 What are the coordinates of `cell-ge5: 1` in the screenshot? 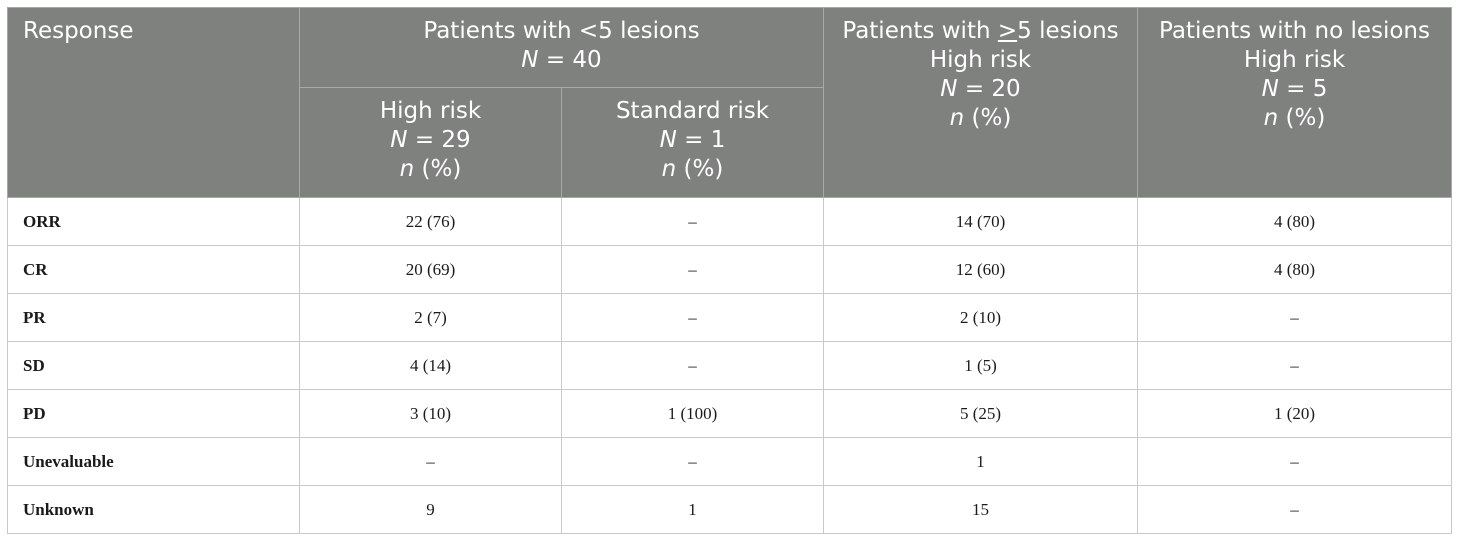 It's located at (980, 461).